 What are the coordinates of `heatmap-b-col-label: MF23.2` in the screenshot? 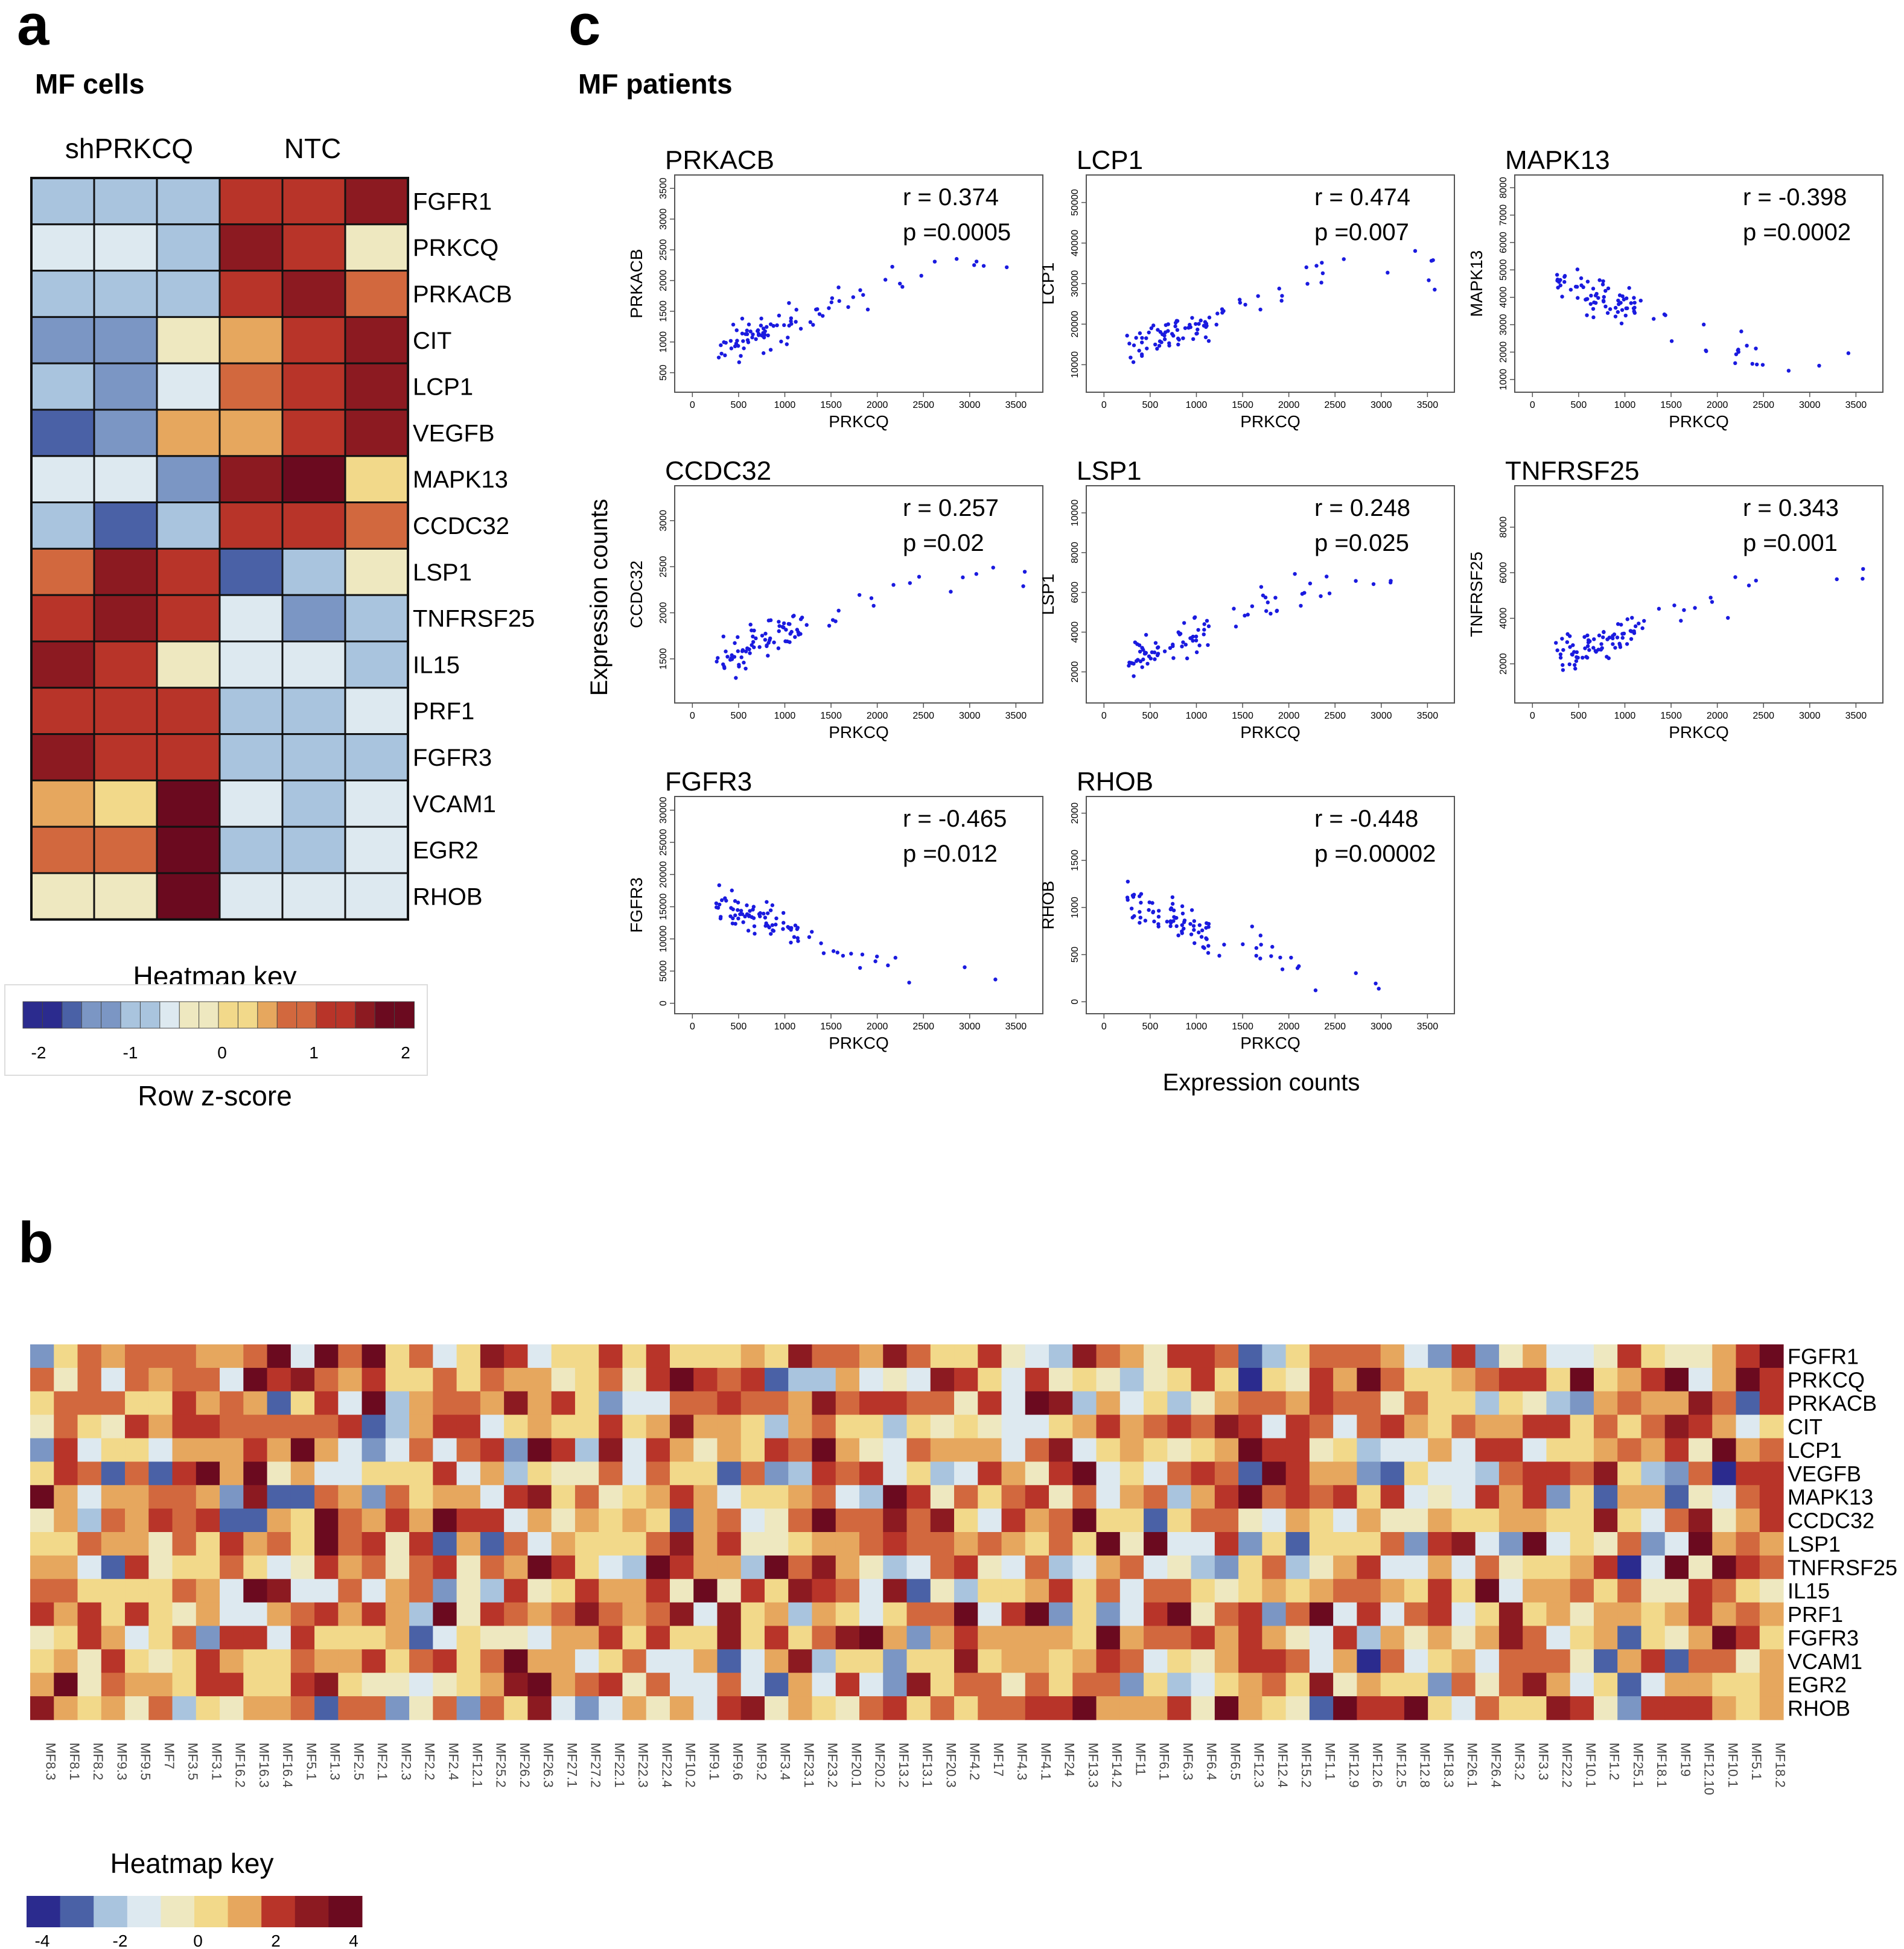 It's located at (832, 1765).